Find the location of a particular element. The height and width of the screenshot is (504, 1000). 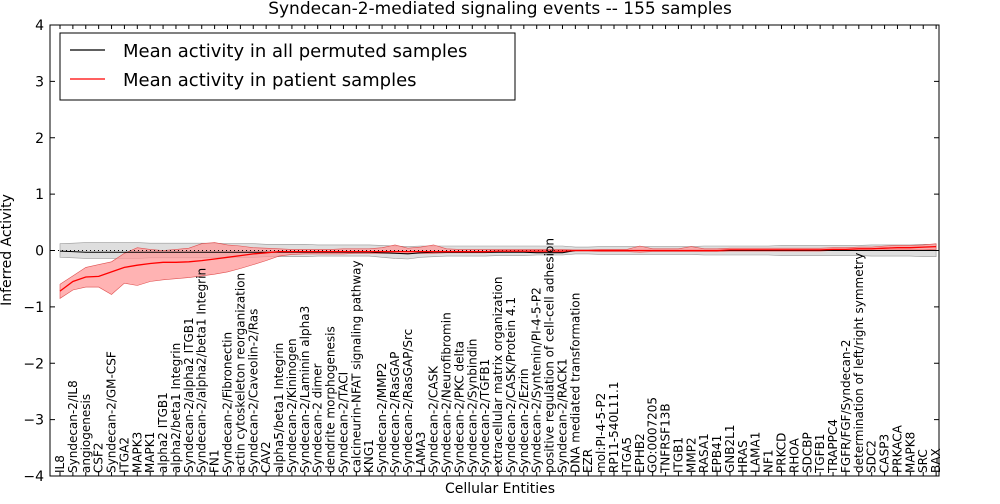

x-tick-label: ITGA2 is located at coordinates (124, 455).